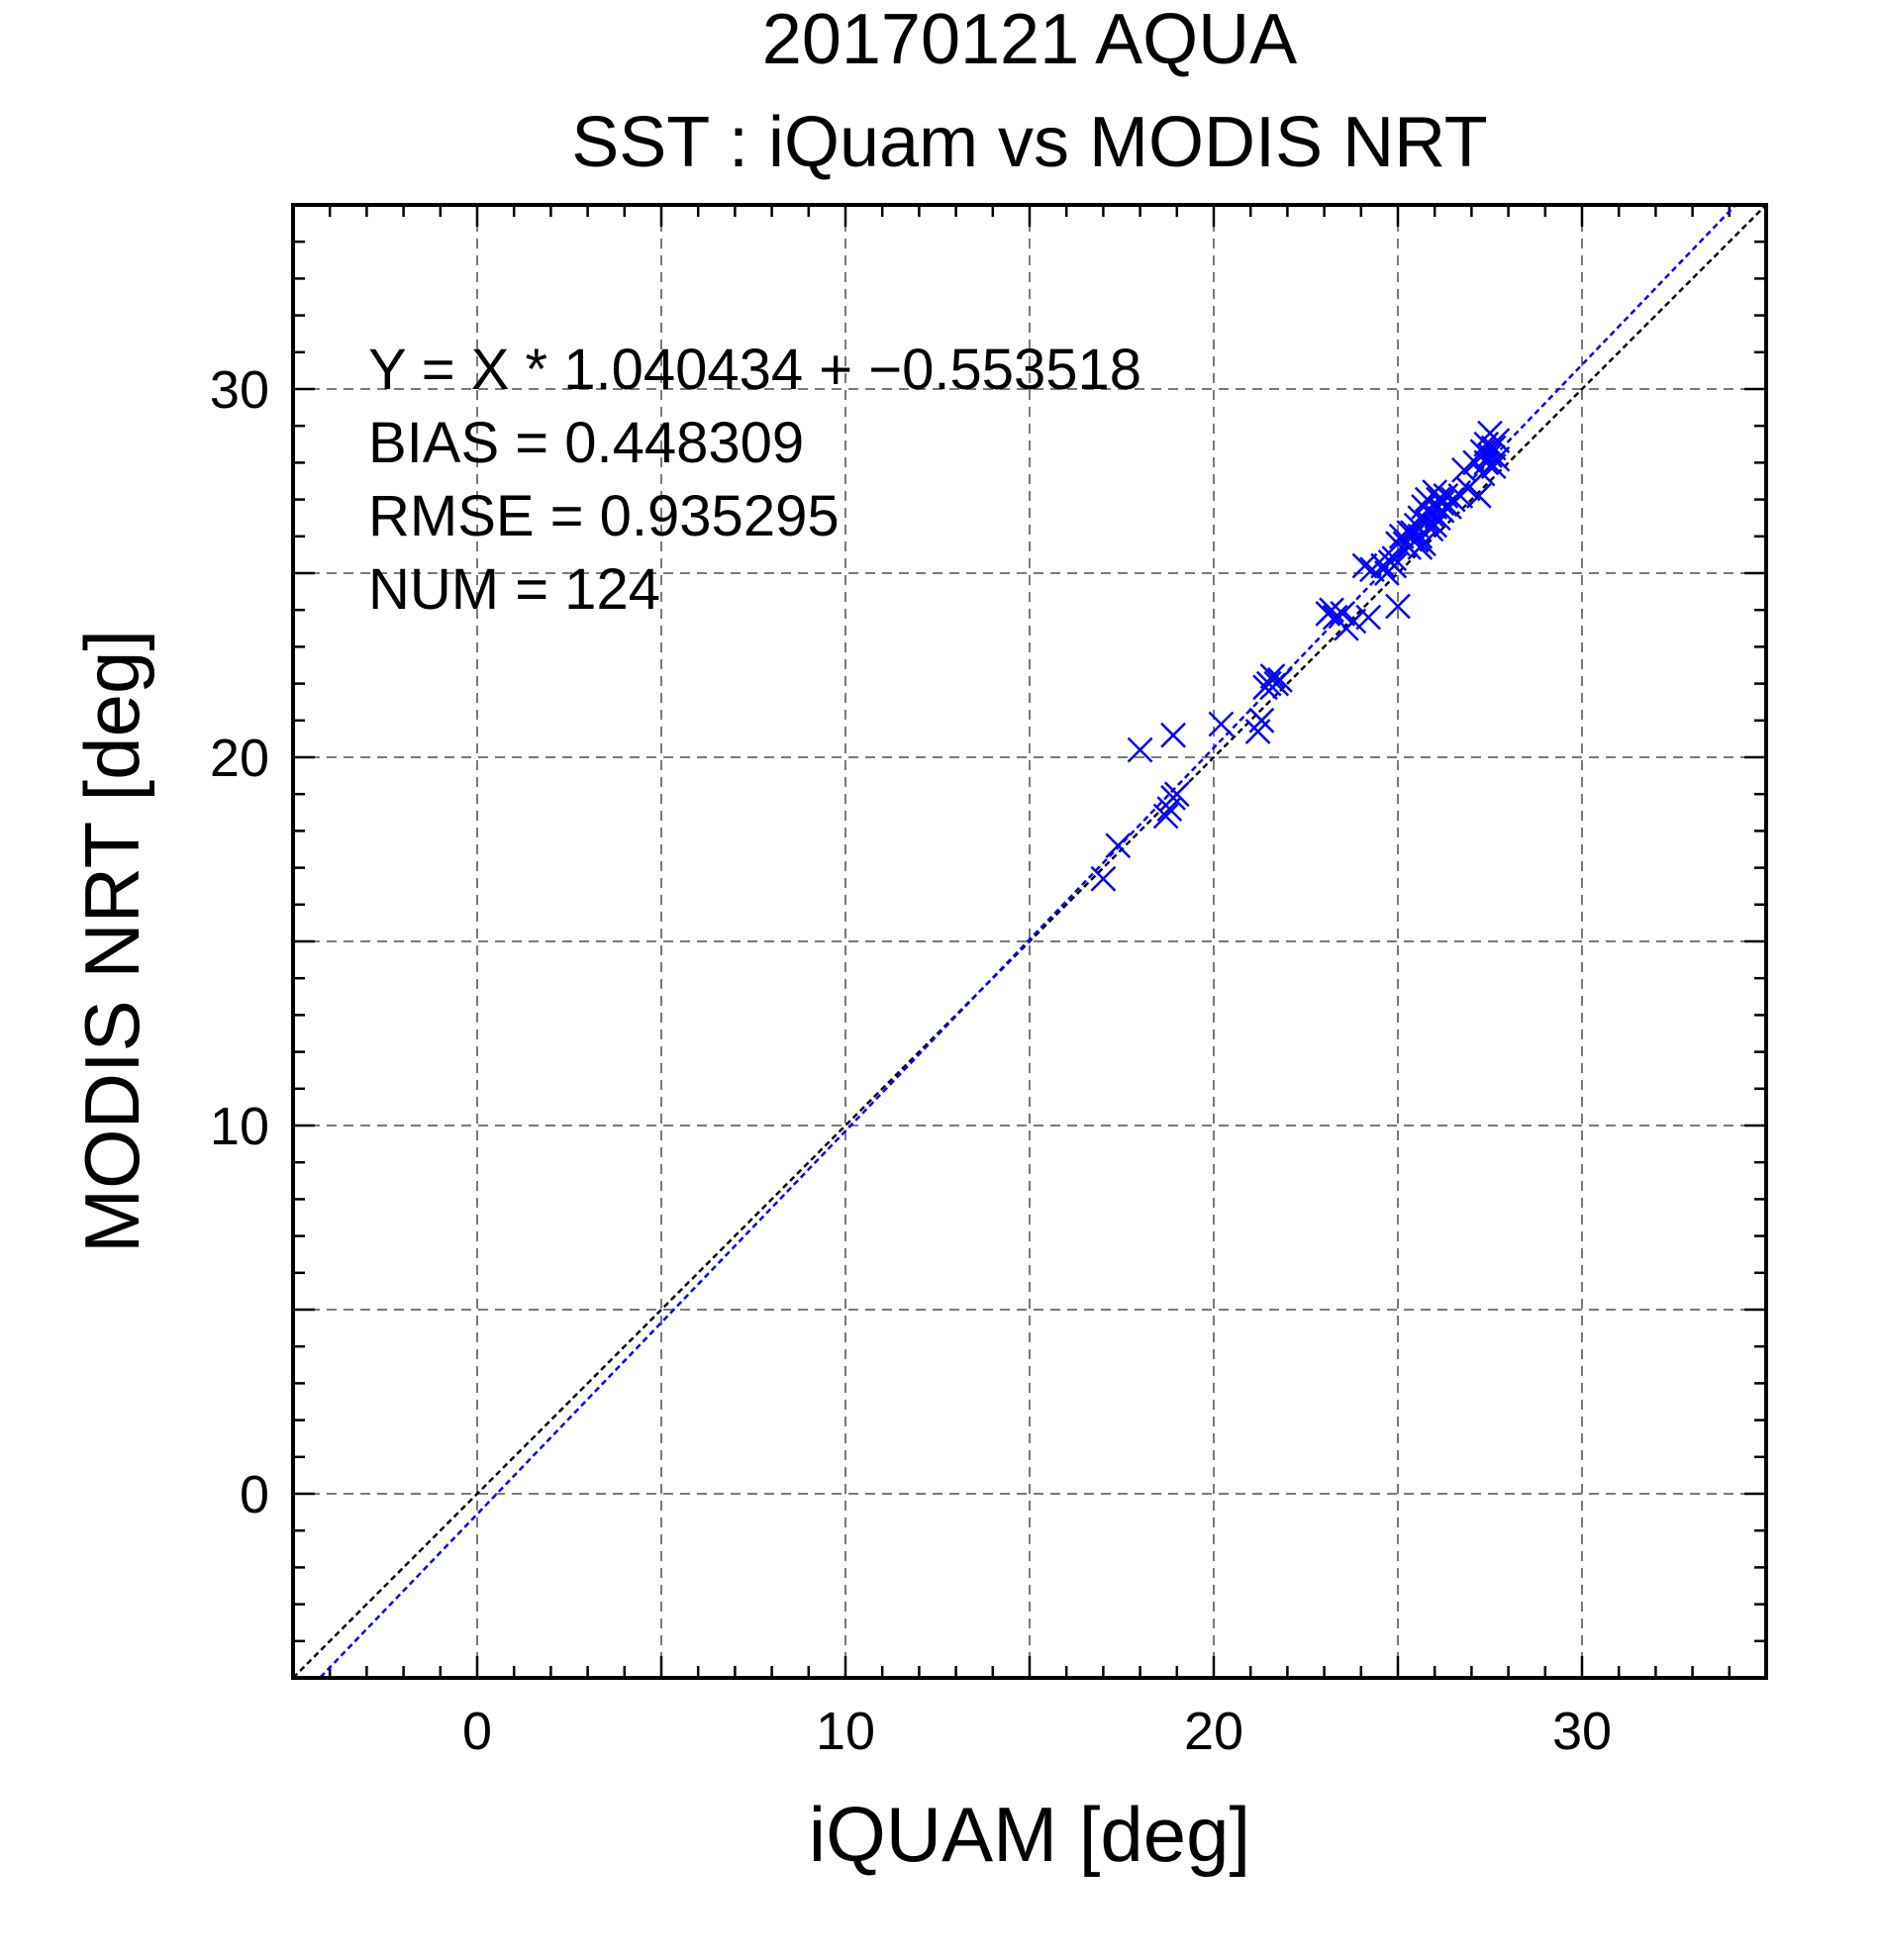  What do you see at coordinates (240, 1126) in the screenshot?
I see `y-tick-label: 10` at bounding box center [240, 1126].